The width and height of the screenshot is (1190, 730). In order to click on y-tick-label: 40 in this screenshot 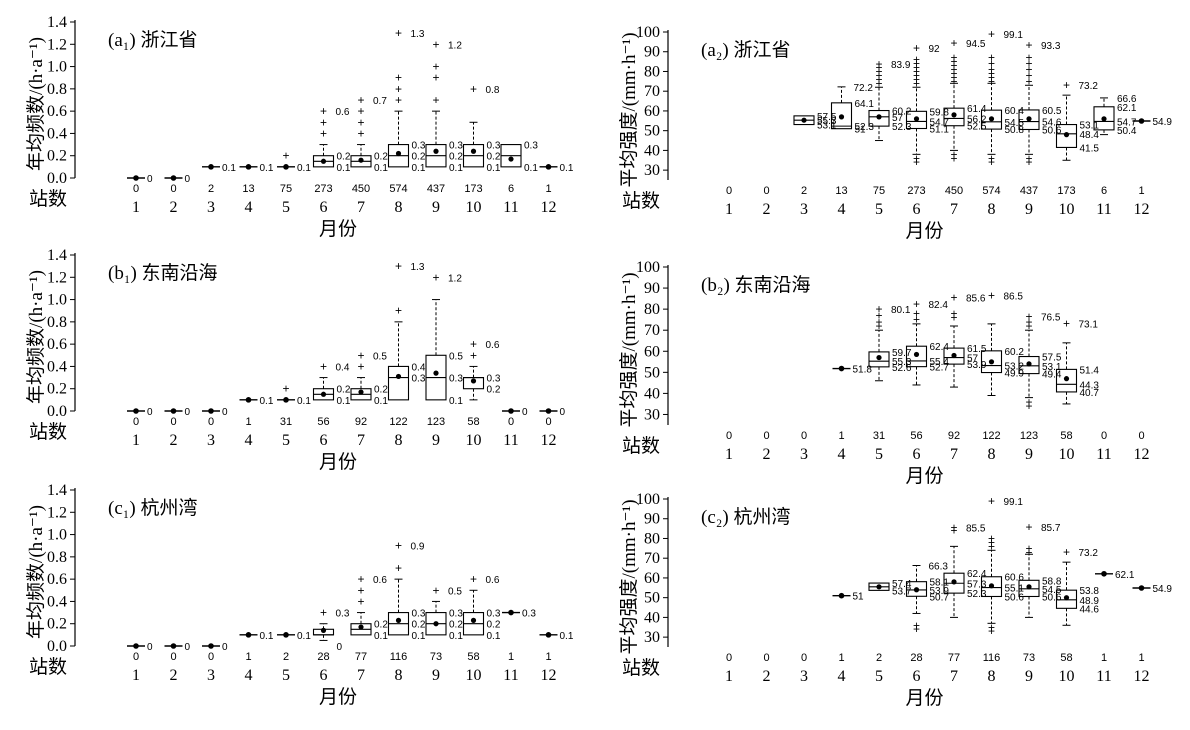, I will do `click(652, 150)`.